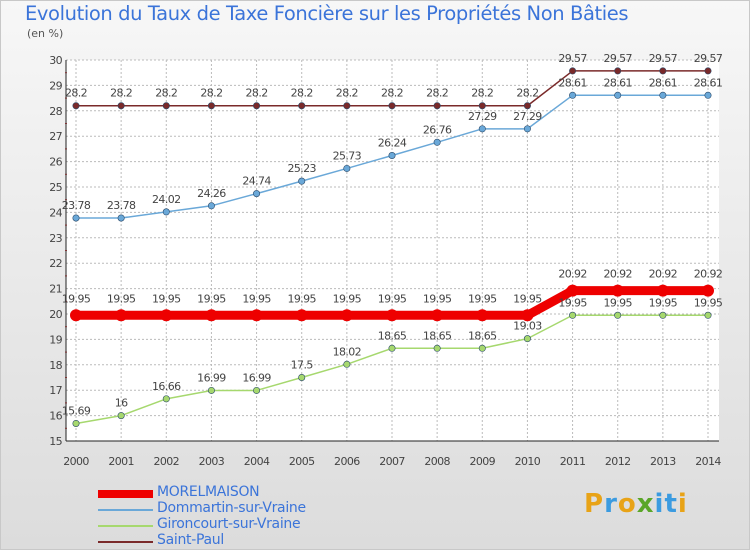 The image size is (750, 550). Describe the element at coordinates (302, 461) in the screenshot. I see `x-tick-label: 2005` at that location.